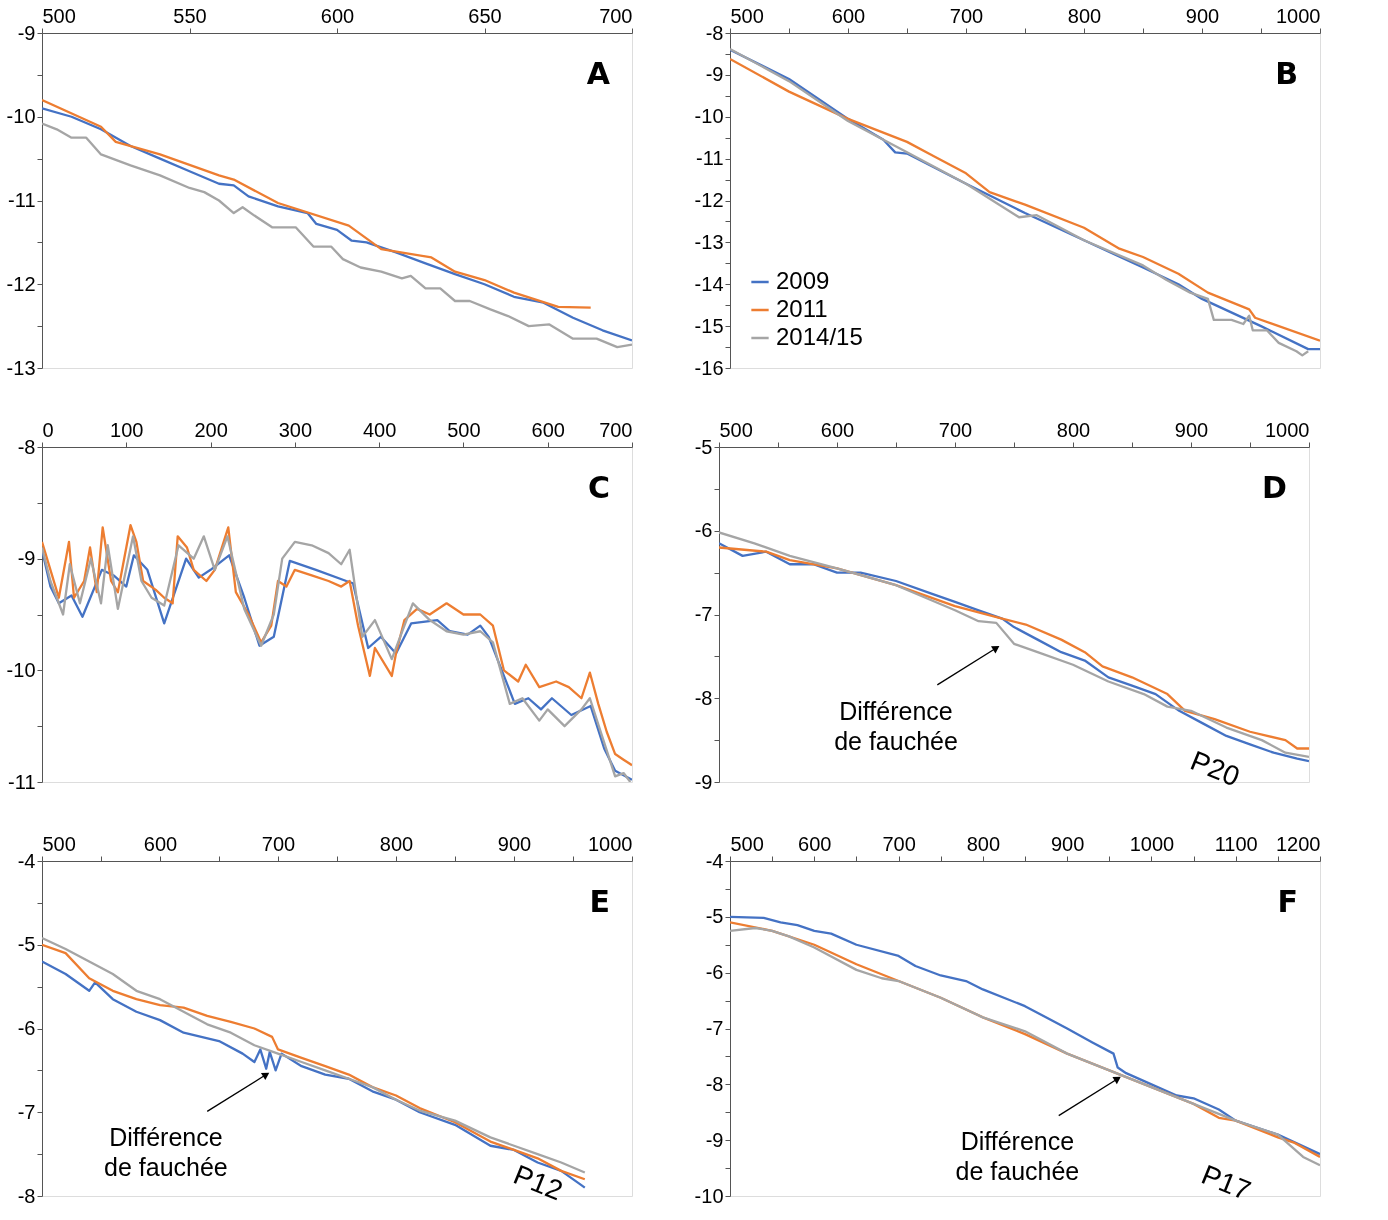  I want to click on text: E, so click(599, 901).